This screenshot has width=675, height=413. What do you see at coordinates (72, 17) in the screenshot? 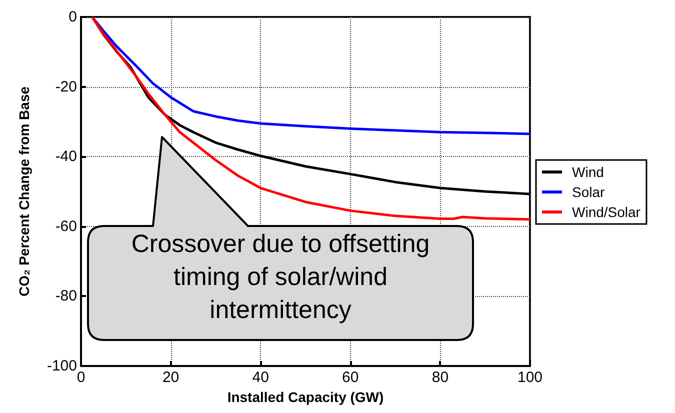
I see `y-tick-label: 0` at bounding box center [72, 17].